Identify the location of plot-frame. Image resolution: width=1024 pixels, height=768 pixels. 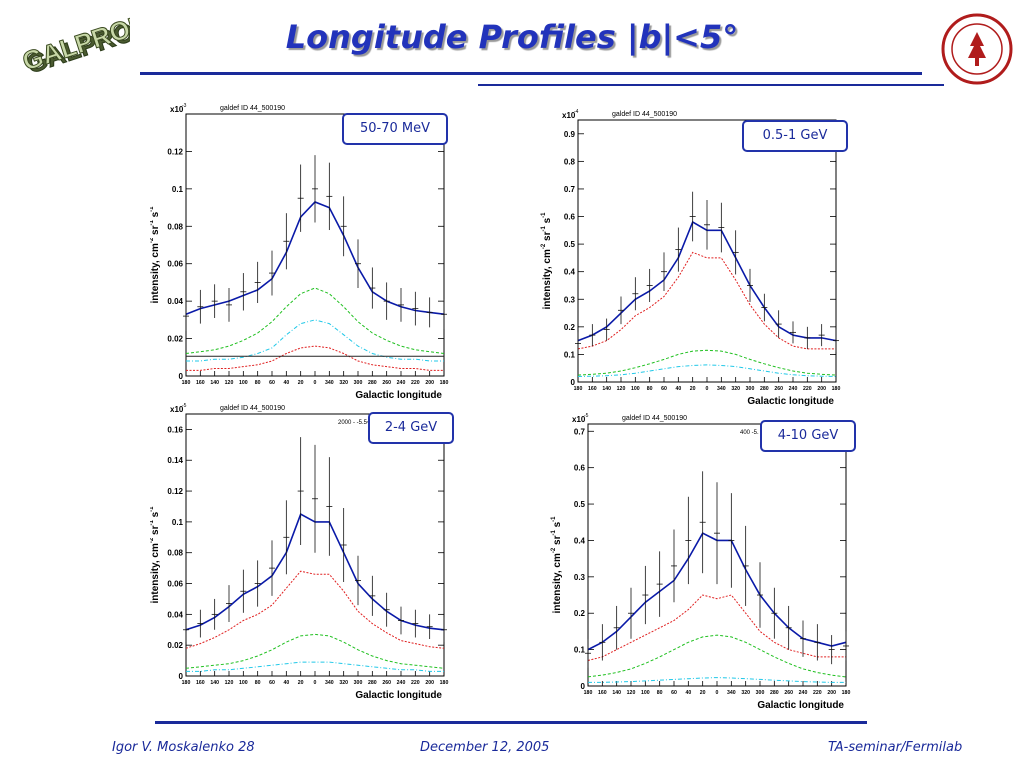
(707, 251).